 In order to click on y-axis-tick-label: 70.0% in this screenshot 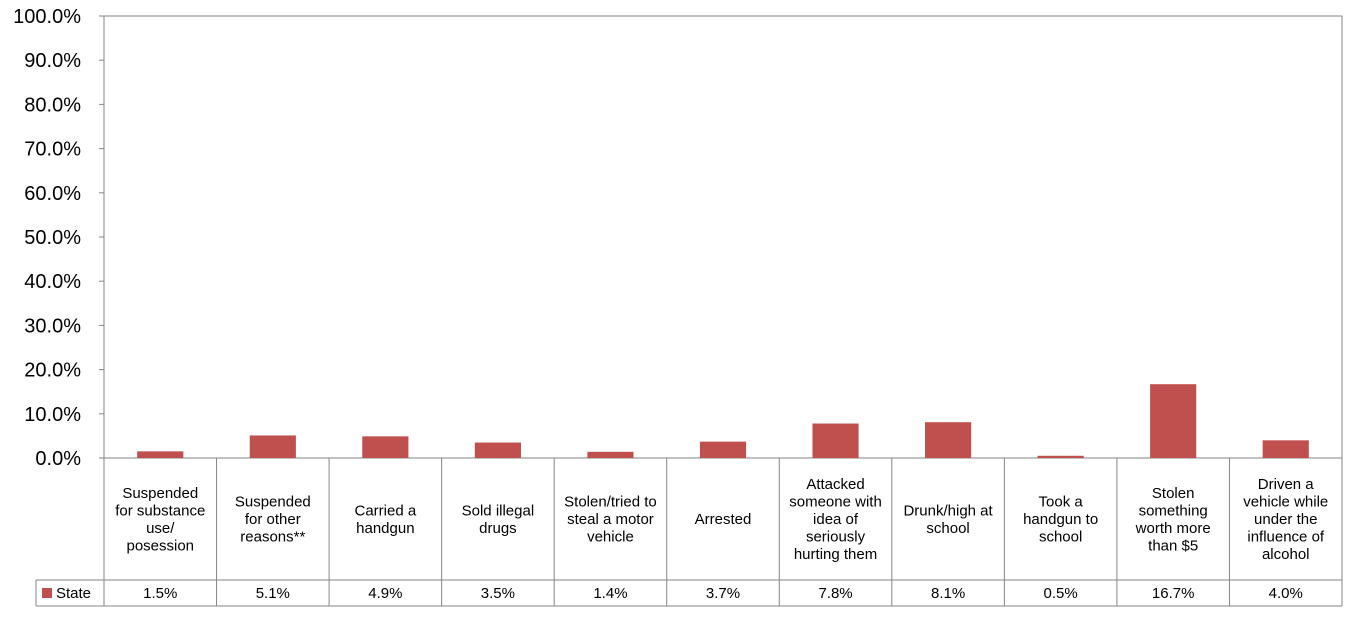, I will do `click(52, 150)`.